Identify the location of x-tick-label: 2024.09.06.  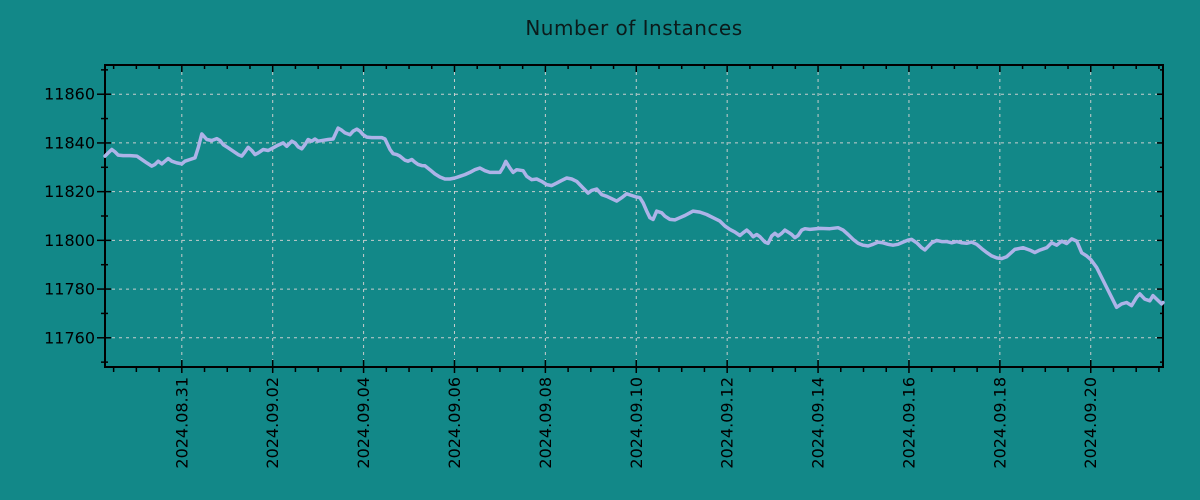
(454, 423).